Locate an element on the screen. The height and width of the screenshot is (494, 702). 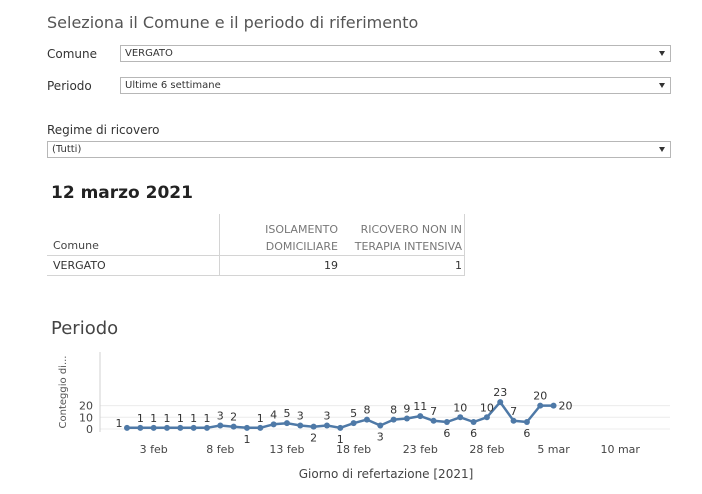
data-label: 4 is located at coordinates (273, 414).